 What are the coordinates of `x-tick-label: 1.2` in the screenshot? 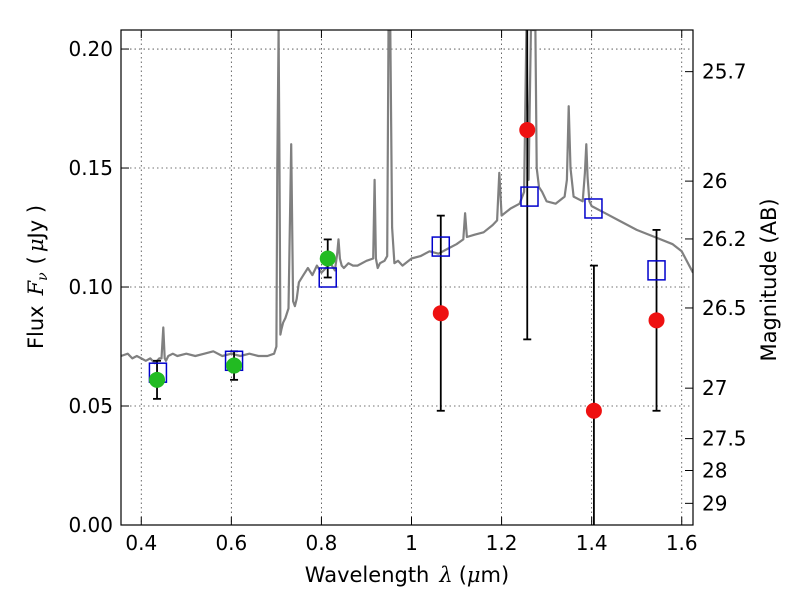 It's located at (502, 543).